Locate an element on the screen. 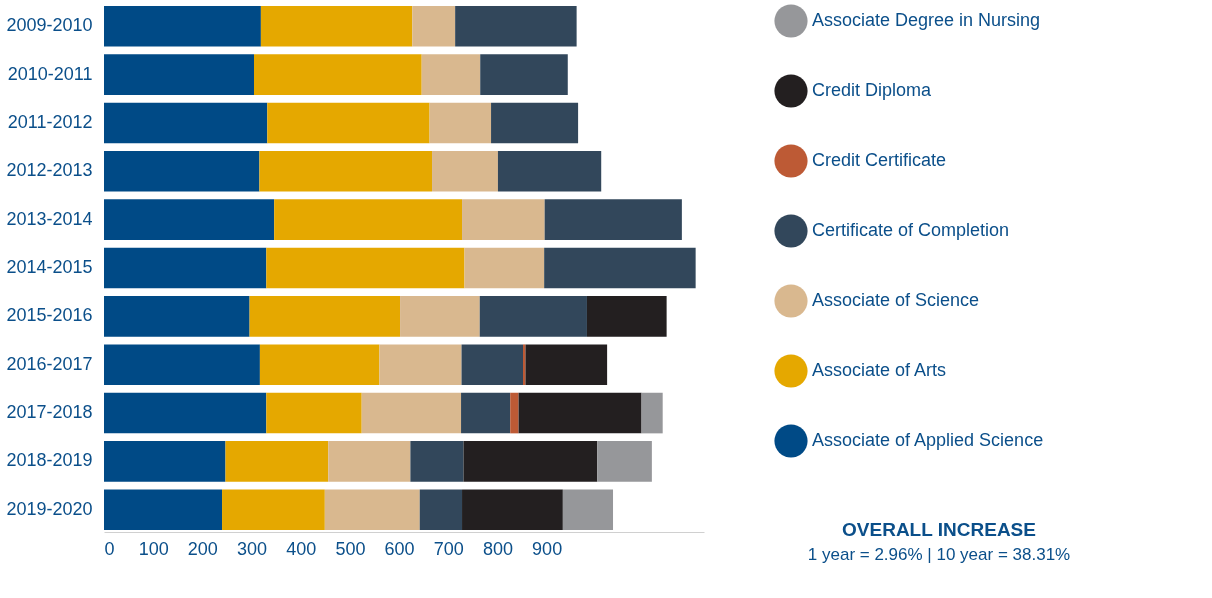 The image size is (1212, 598). x-tick-label: 800 is located at coordinates (497, 548).